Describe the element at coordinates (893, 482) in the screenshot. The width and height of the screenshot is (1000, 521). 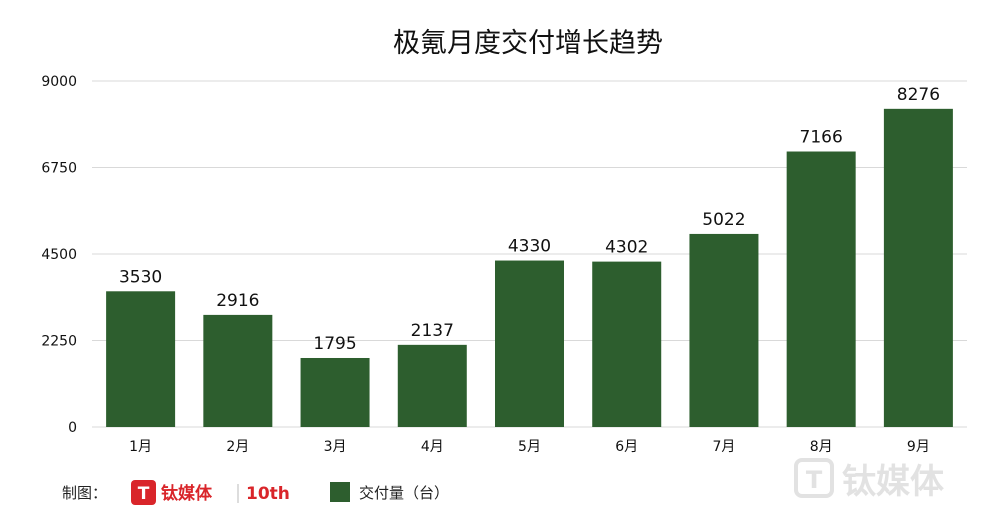
I see `watermark-text: 钛媒体` at that location.